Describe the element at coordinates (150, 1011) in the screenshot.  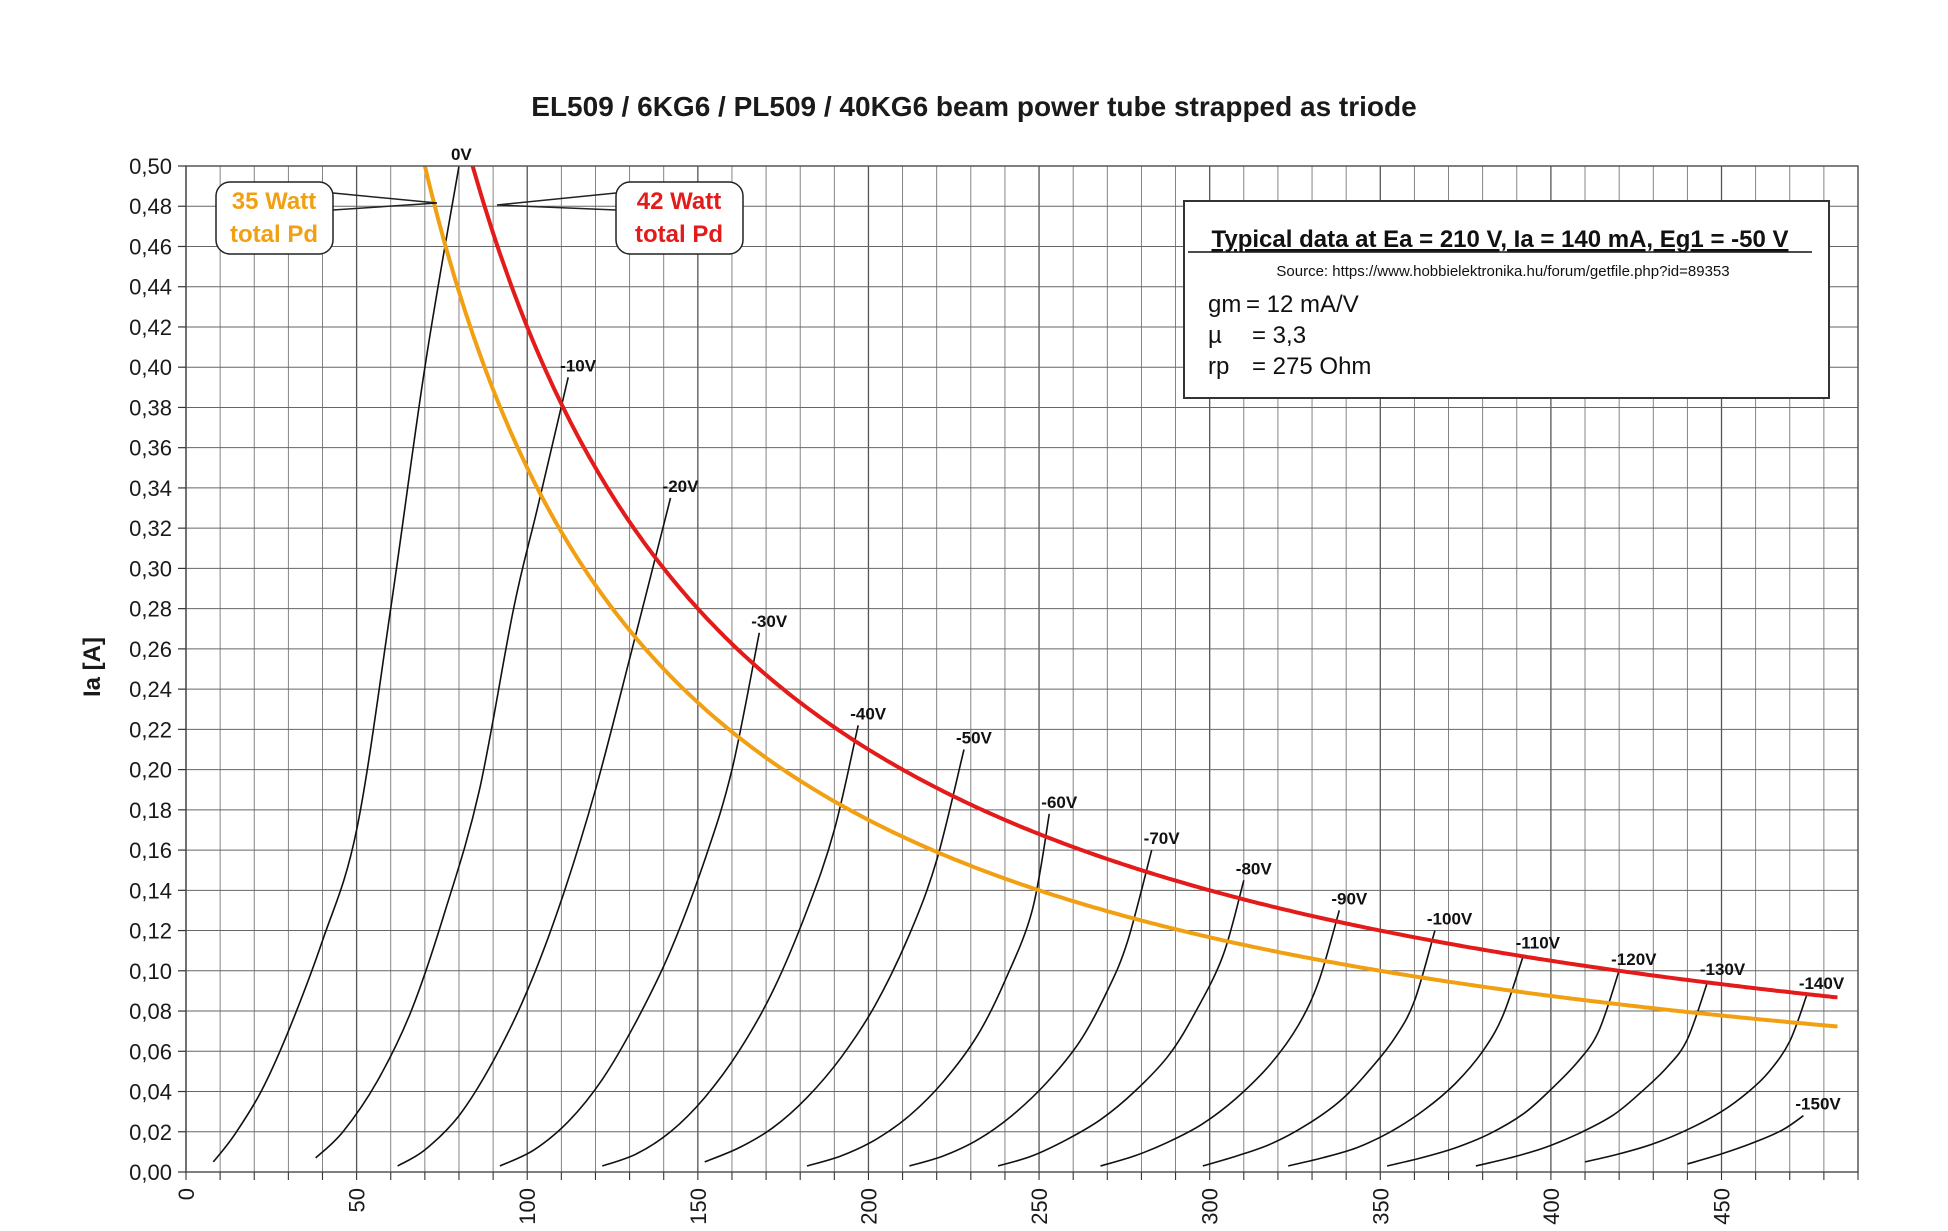
I see `y-tick-label: 0,08` at that location.